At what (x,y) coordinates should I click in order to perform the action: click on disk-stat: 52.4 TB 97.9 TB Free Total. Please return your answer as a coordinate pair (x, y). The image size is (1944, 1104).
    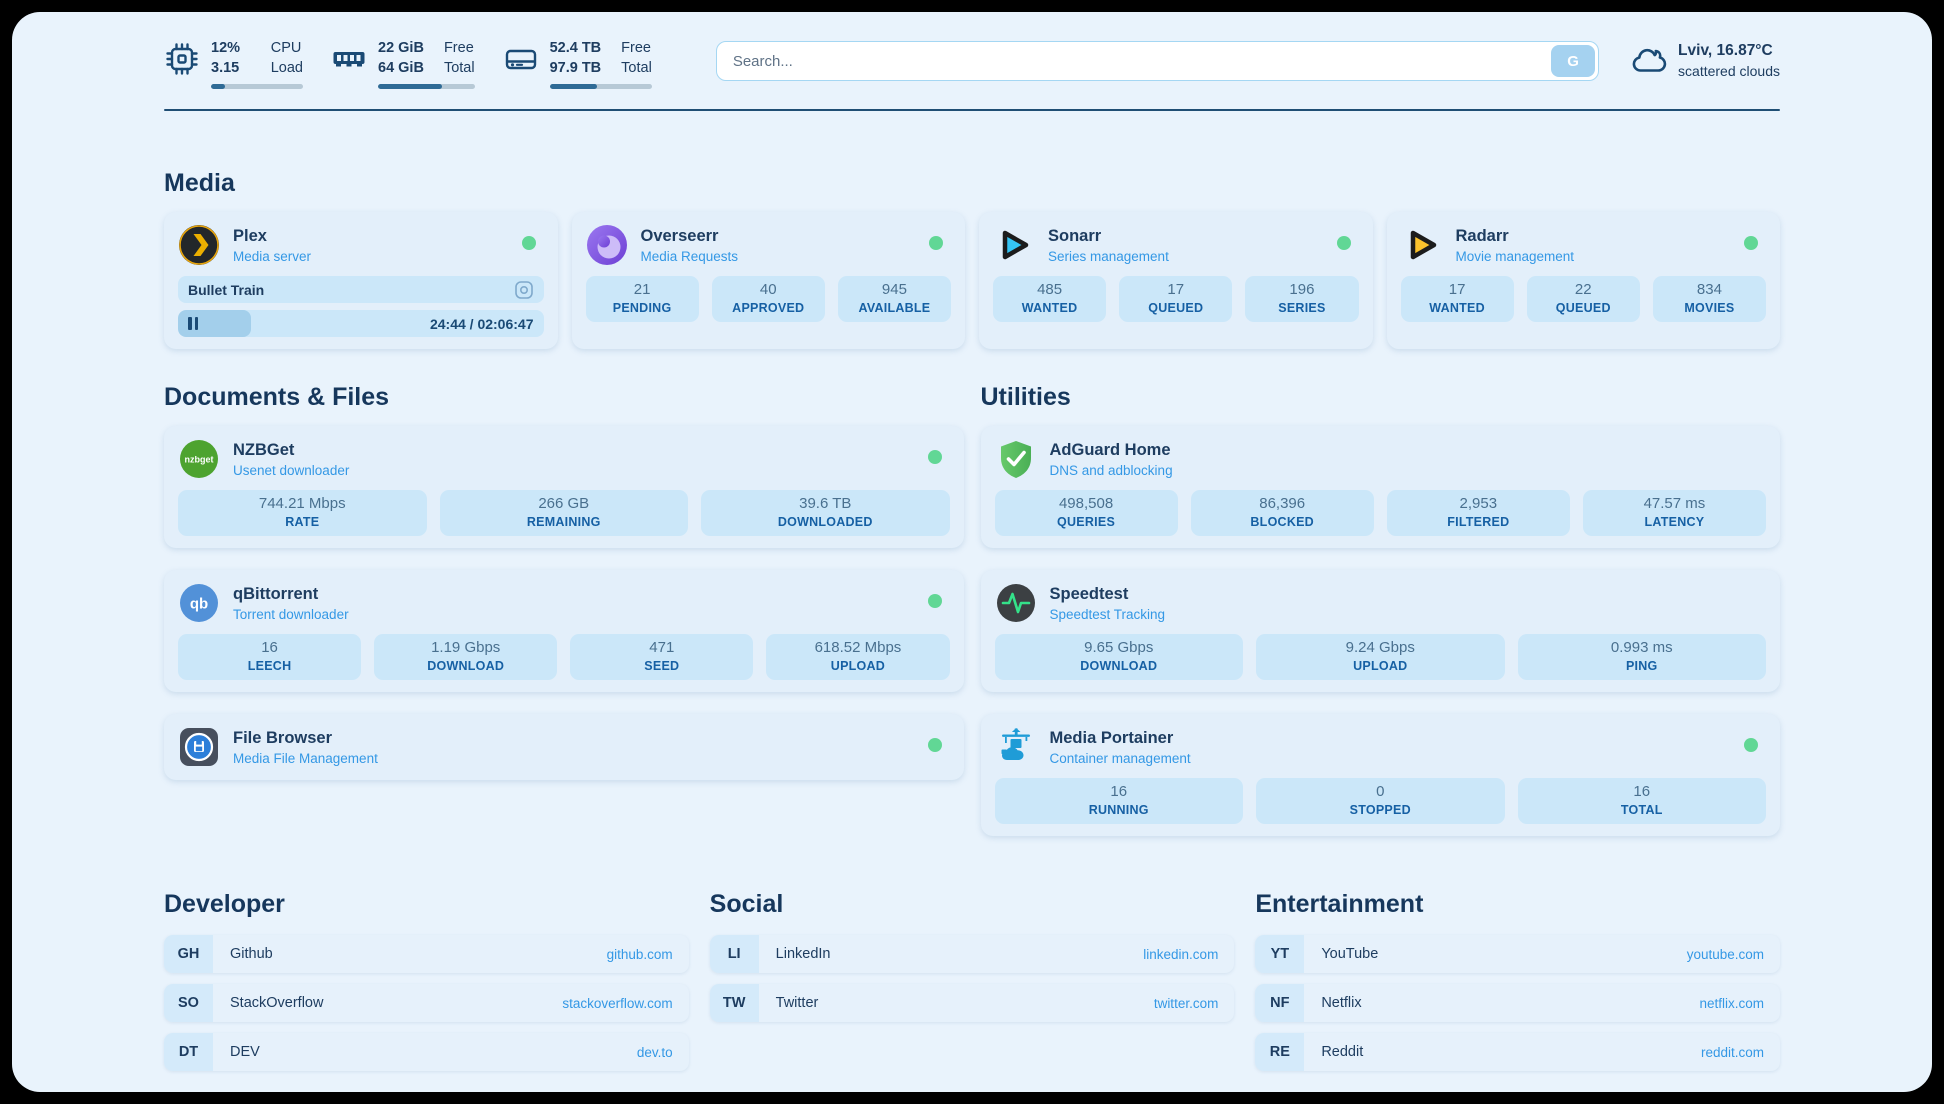
    Looking at the image, I should click on (577, 63).